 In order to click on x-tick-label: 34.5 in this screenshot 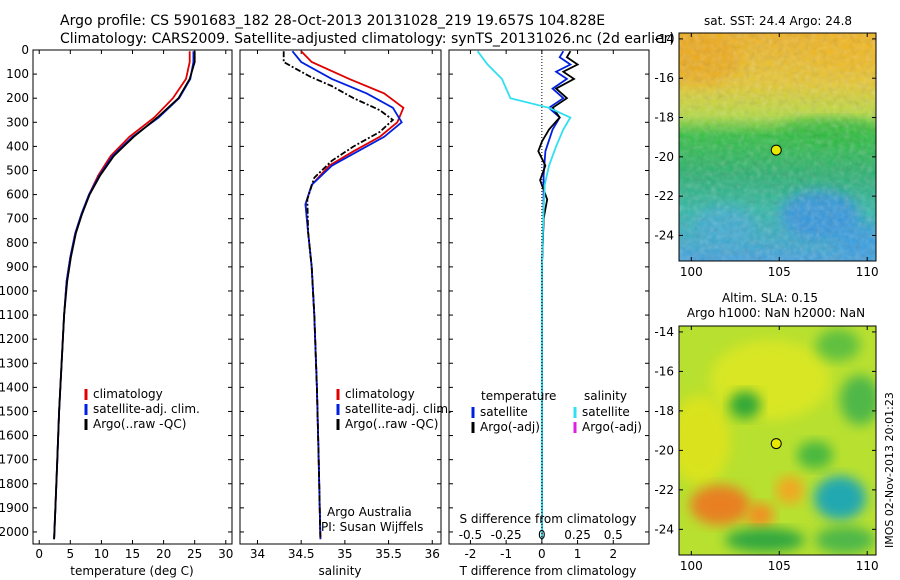, I will do `click(301, 554)`.